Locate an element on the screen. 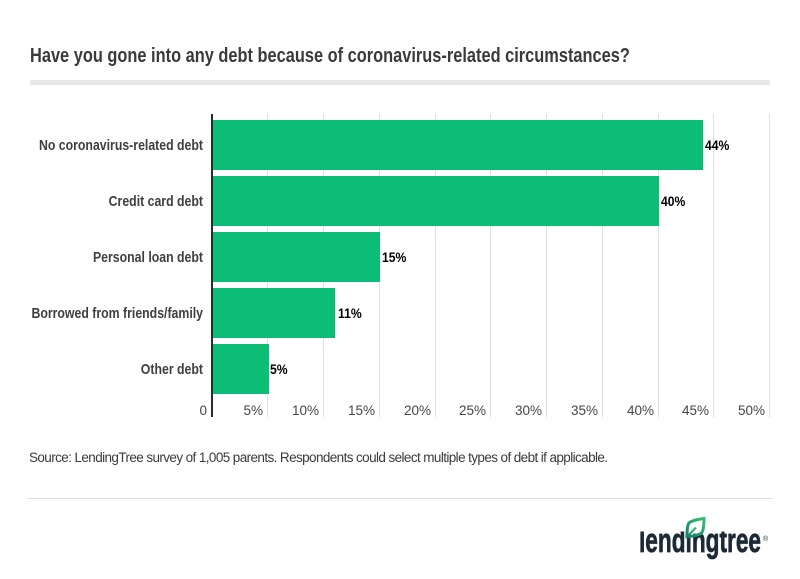  svg-text: lendıngtree is located at coordinates (700, 541).